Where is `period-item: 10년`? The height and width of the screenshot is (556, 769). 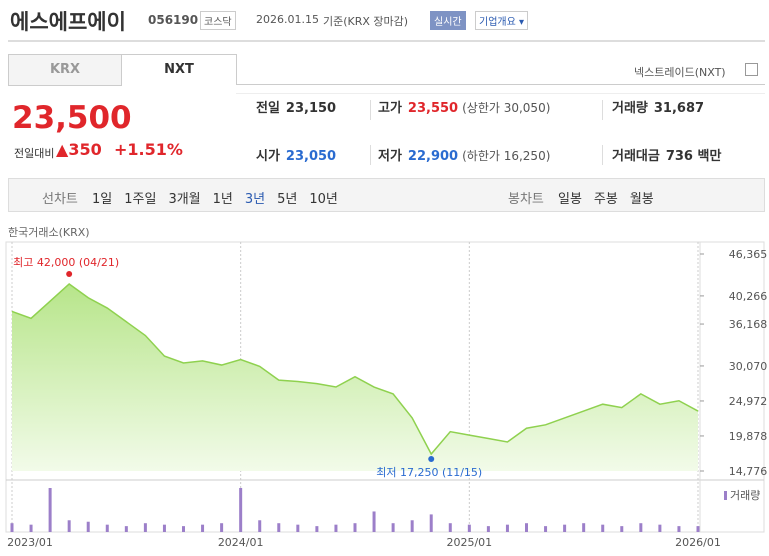
period-item: 10년 is located at coordinates (323, 199).